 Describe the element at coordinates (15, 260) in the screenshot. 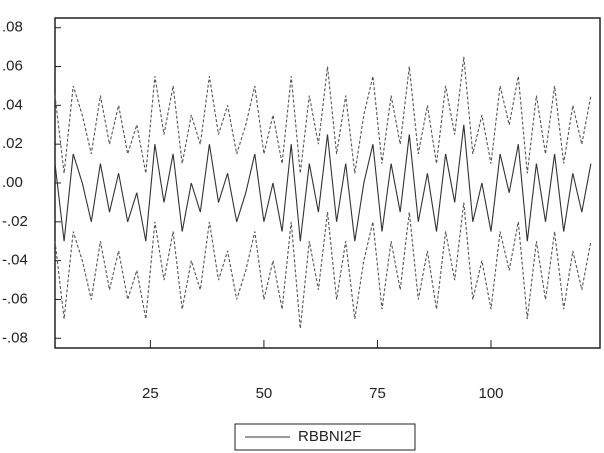

I see `y-tick-label: -.04` at that location.